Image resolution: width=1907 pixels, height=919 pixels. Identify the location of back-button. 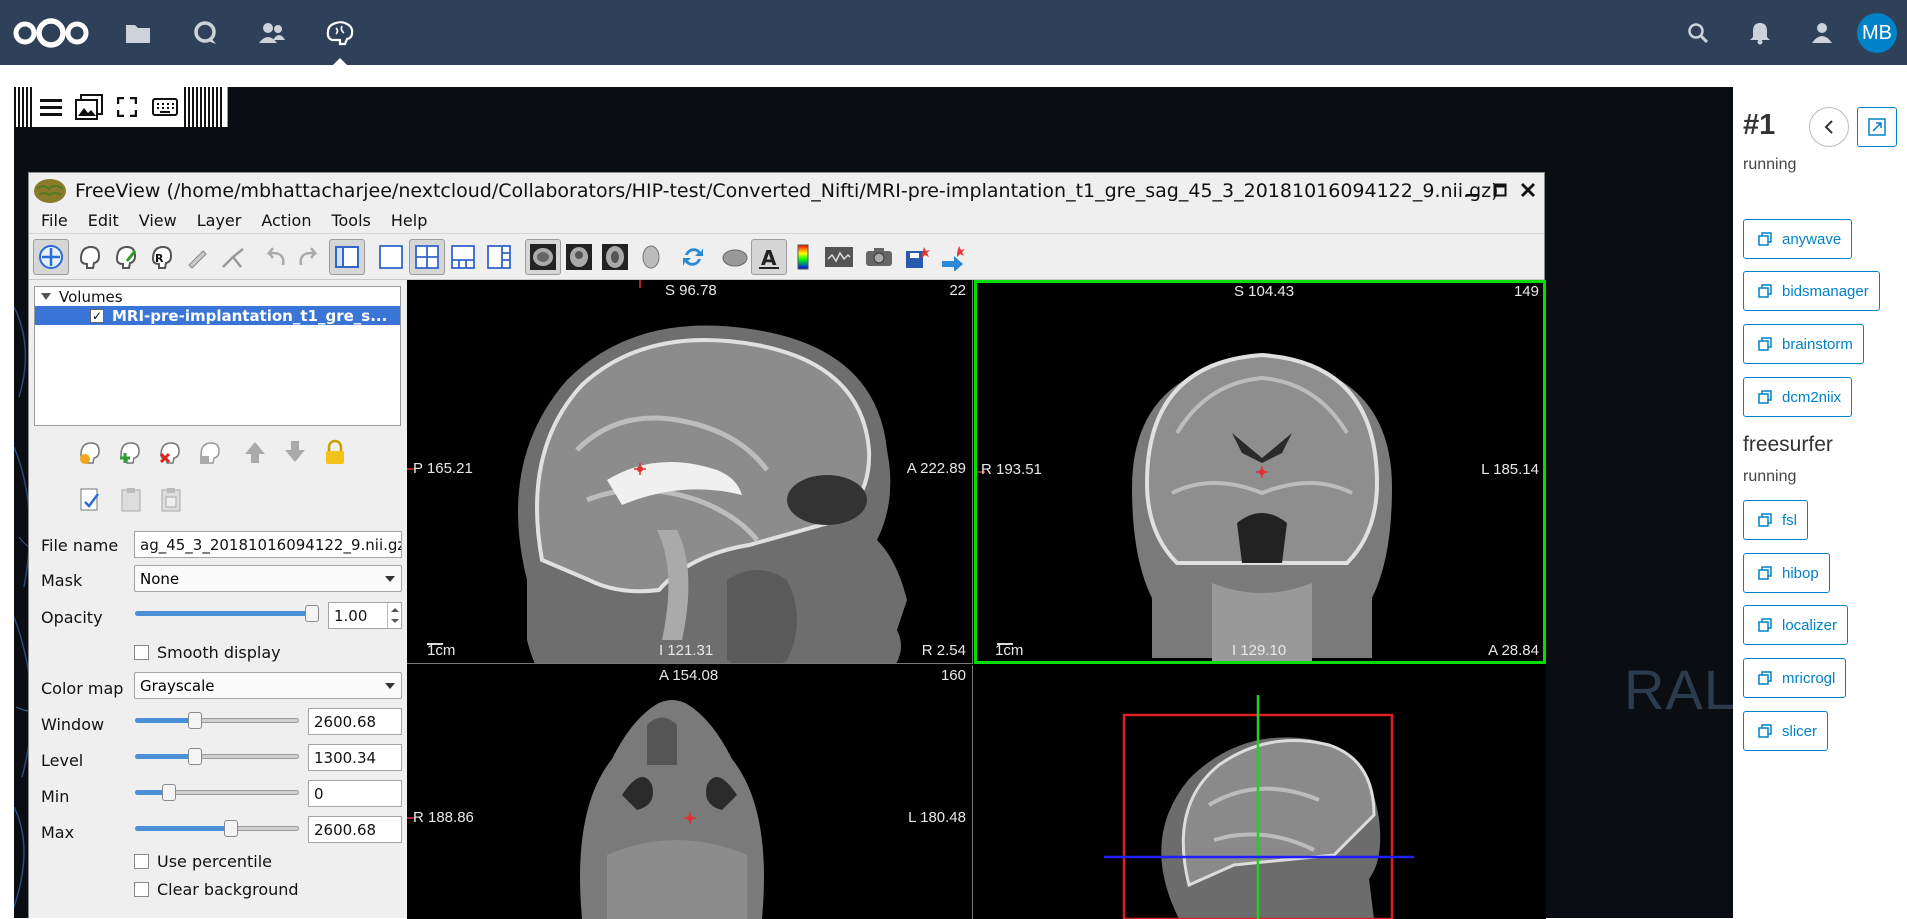
(1829, 127).